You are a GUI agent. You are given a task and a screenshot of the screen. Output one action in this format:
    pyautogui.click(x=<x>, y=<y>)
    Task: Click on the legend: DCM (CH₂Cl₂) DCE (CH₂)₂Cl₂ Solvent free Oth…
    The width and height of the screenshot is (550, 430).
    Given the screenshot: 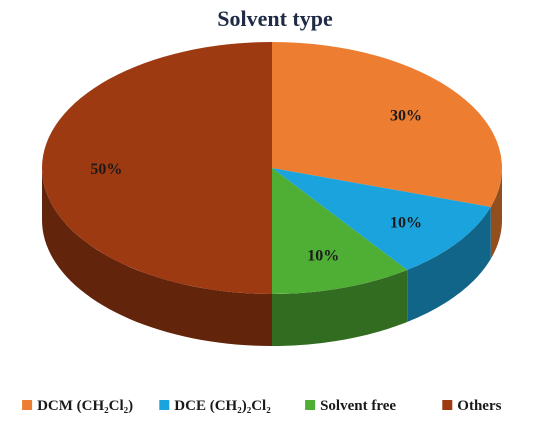 What is the action you would take?
    pyautogui.click(x=262, y=406)
    